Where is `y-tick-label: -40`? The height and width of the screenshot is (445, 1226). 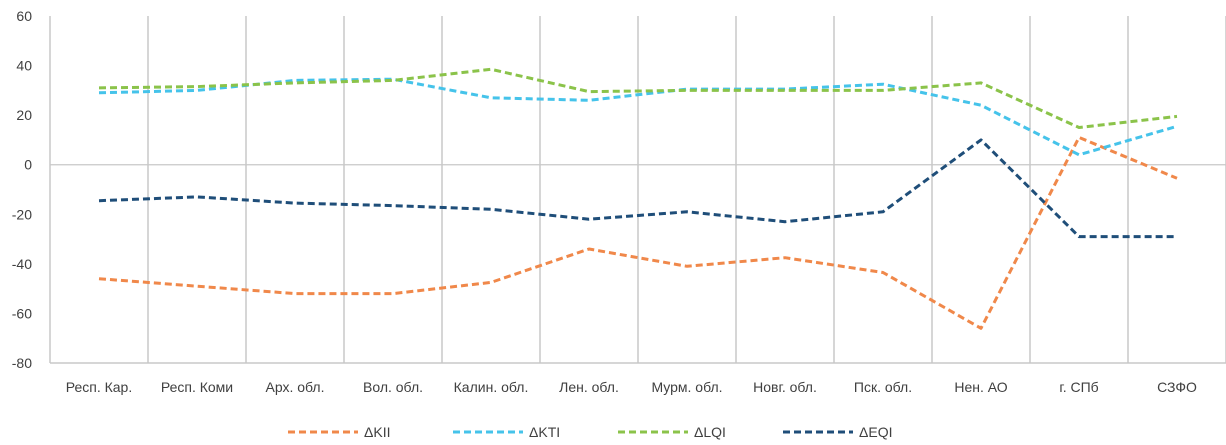
y-tick-label: -40 is located at coordinates (22, 264).